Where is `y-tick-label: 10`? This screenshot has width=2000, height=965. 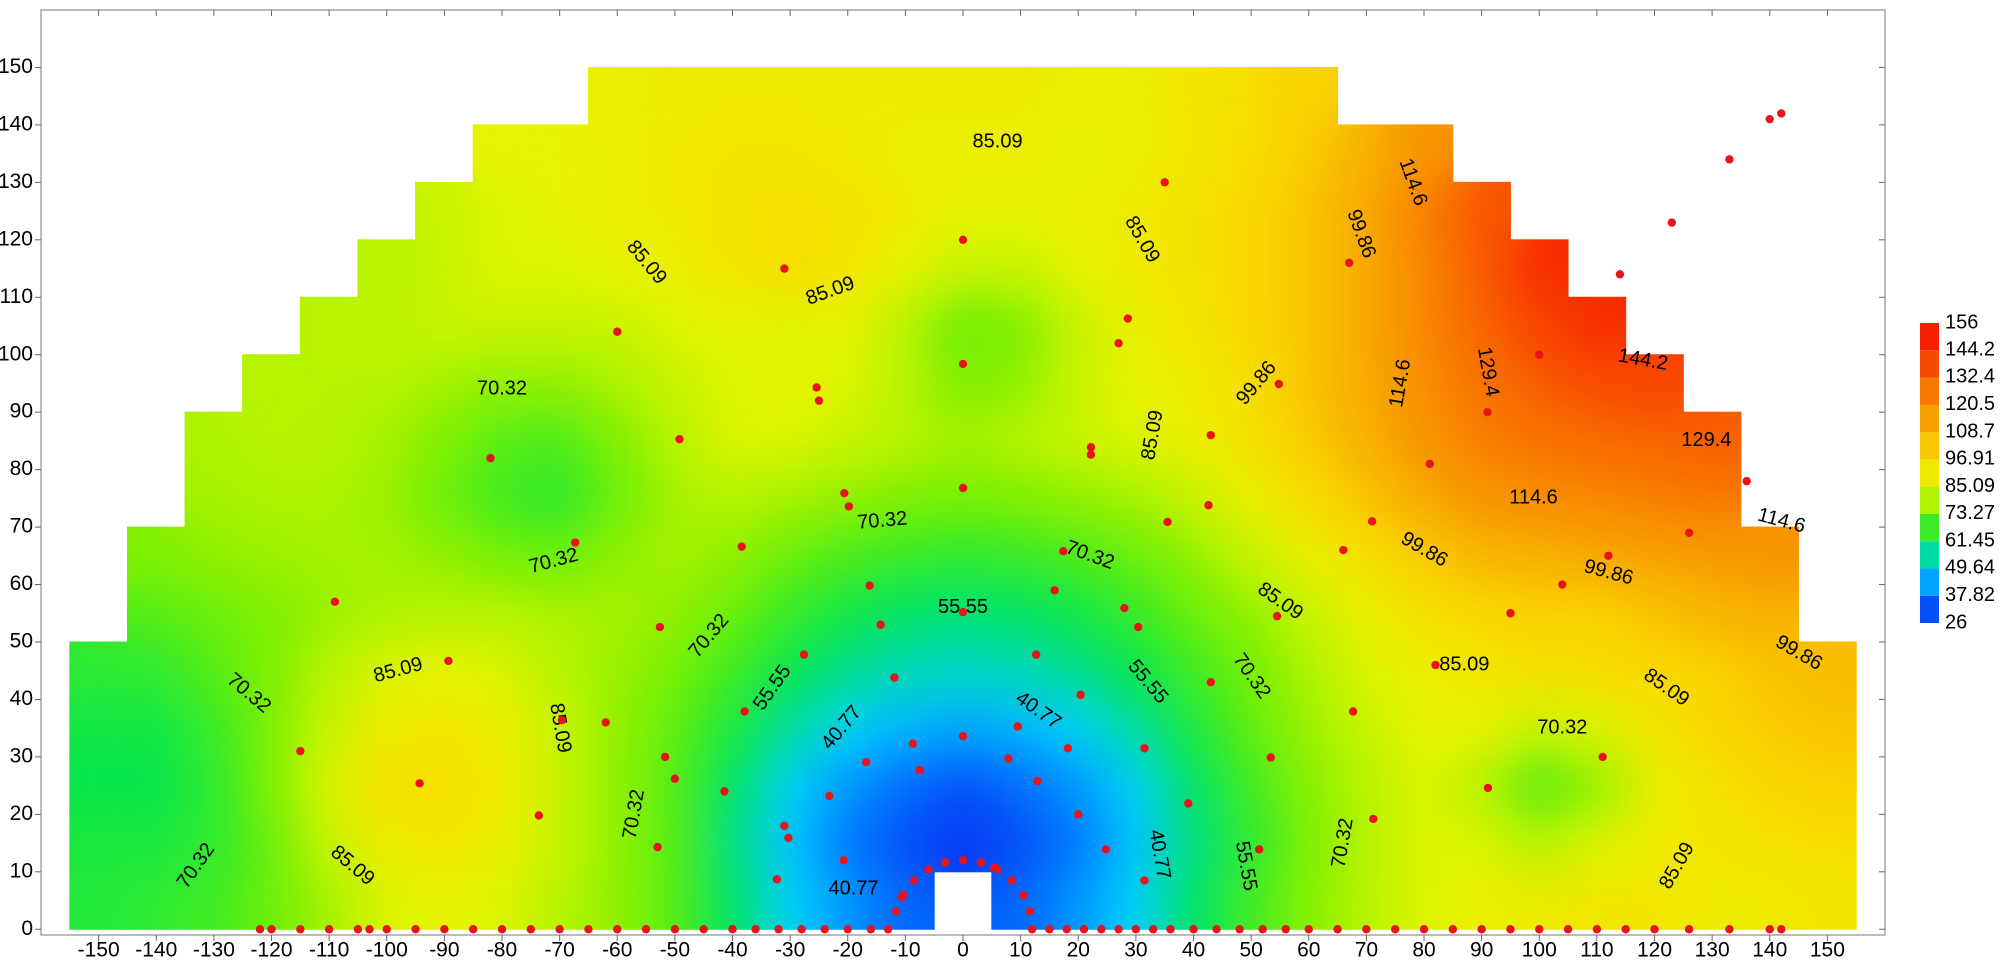
y-tick-label: 10 is located at coordinates (21, 870).